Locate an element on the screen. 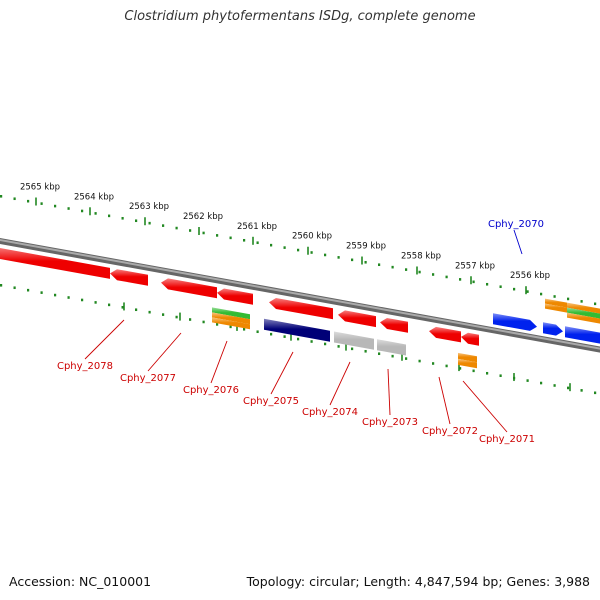 This screenshot has width=600, height=600. gene-label: Cphy_2077 is located at coordinates (148, 378).